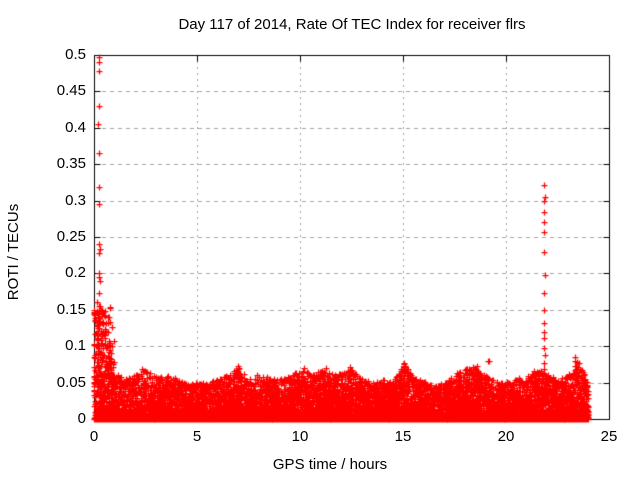 The image size is (640, 480). What do you see at coordinates (75, 200) in the screenshot?
I see `y-tick-label: 0.3` at bounding box center [75, 200].